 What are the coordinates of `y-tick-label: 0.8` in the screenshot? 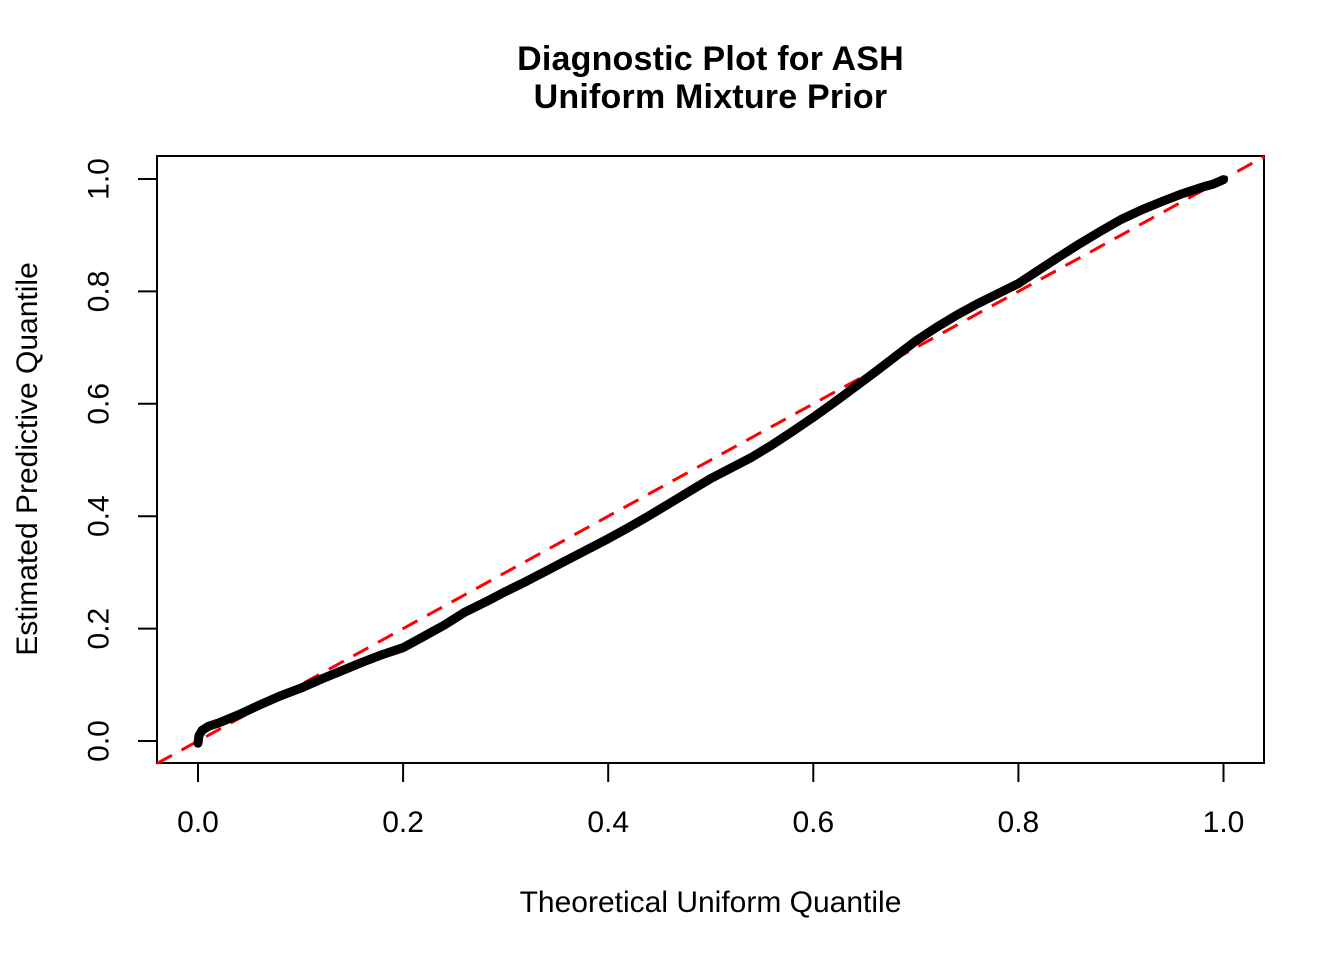 It's located at (99, 292).